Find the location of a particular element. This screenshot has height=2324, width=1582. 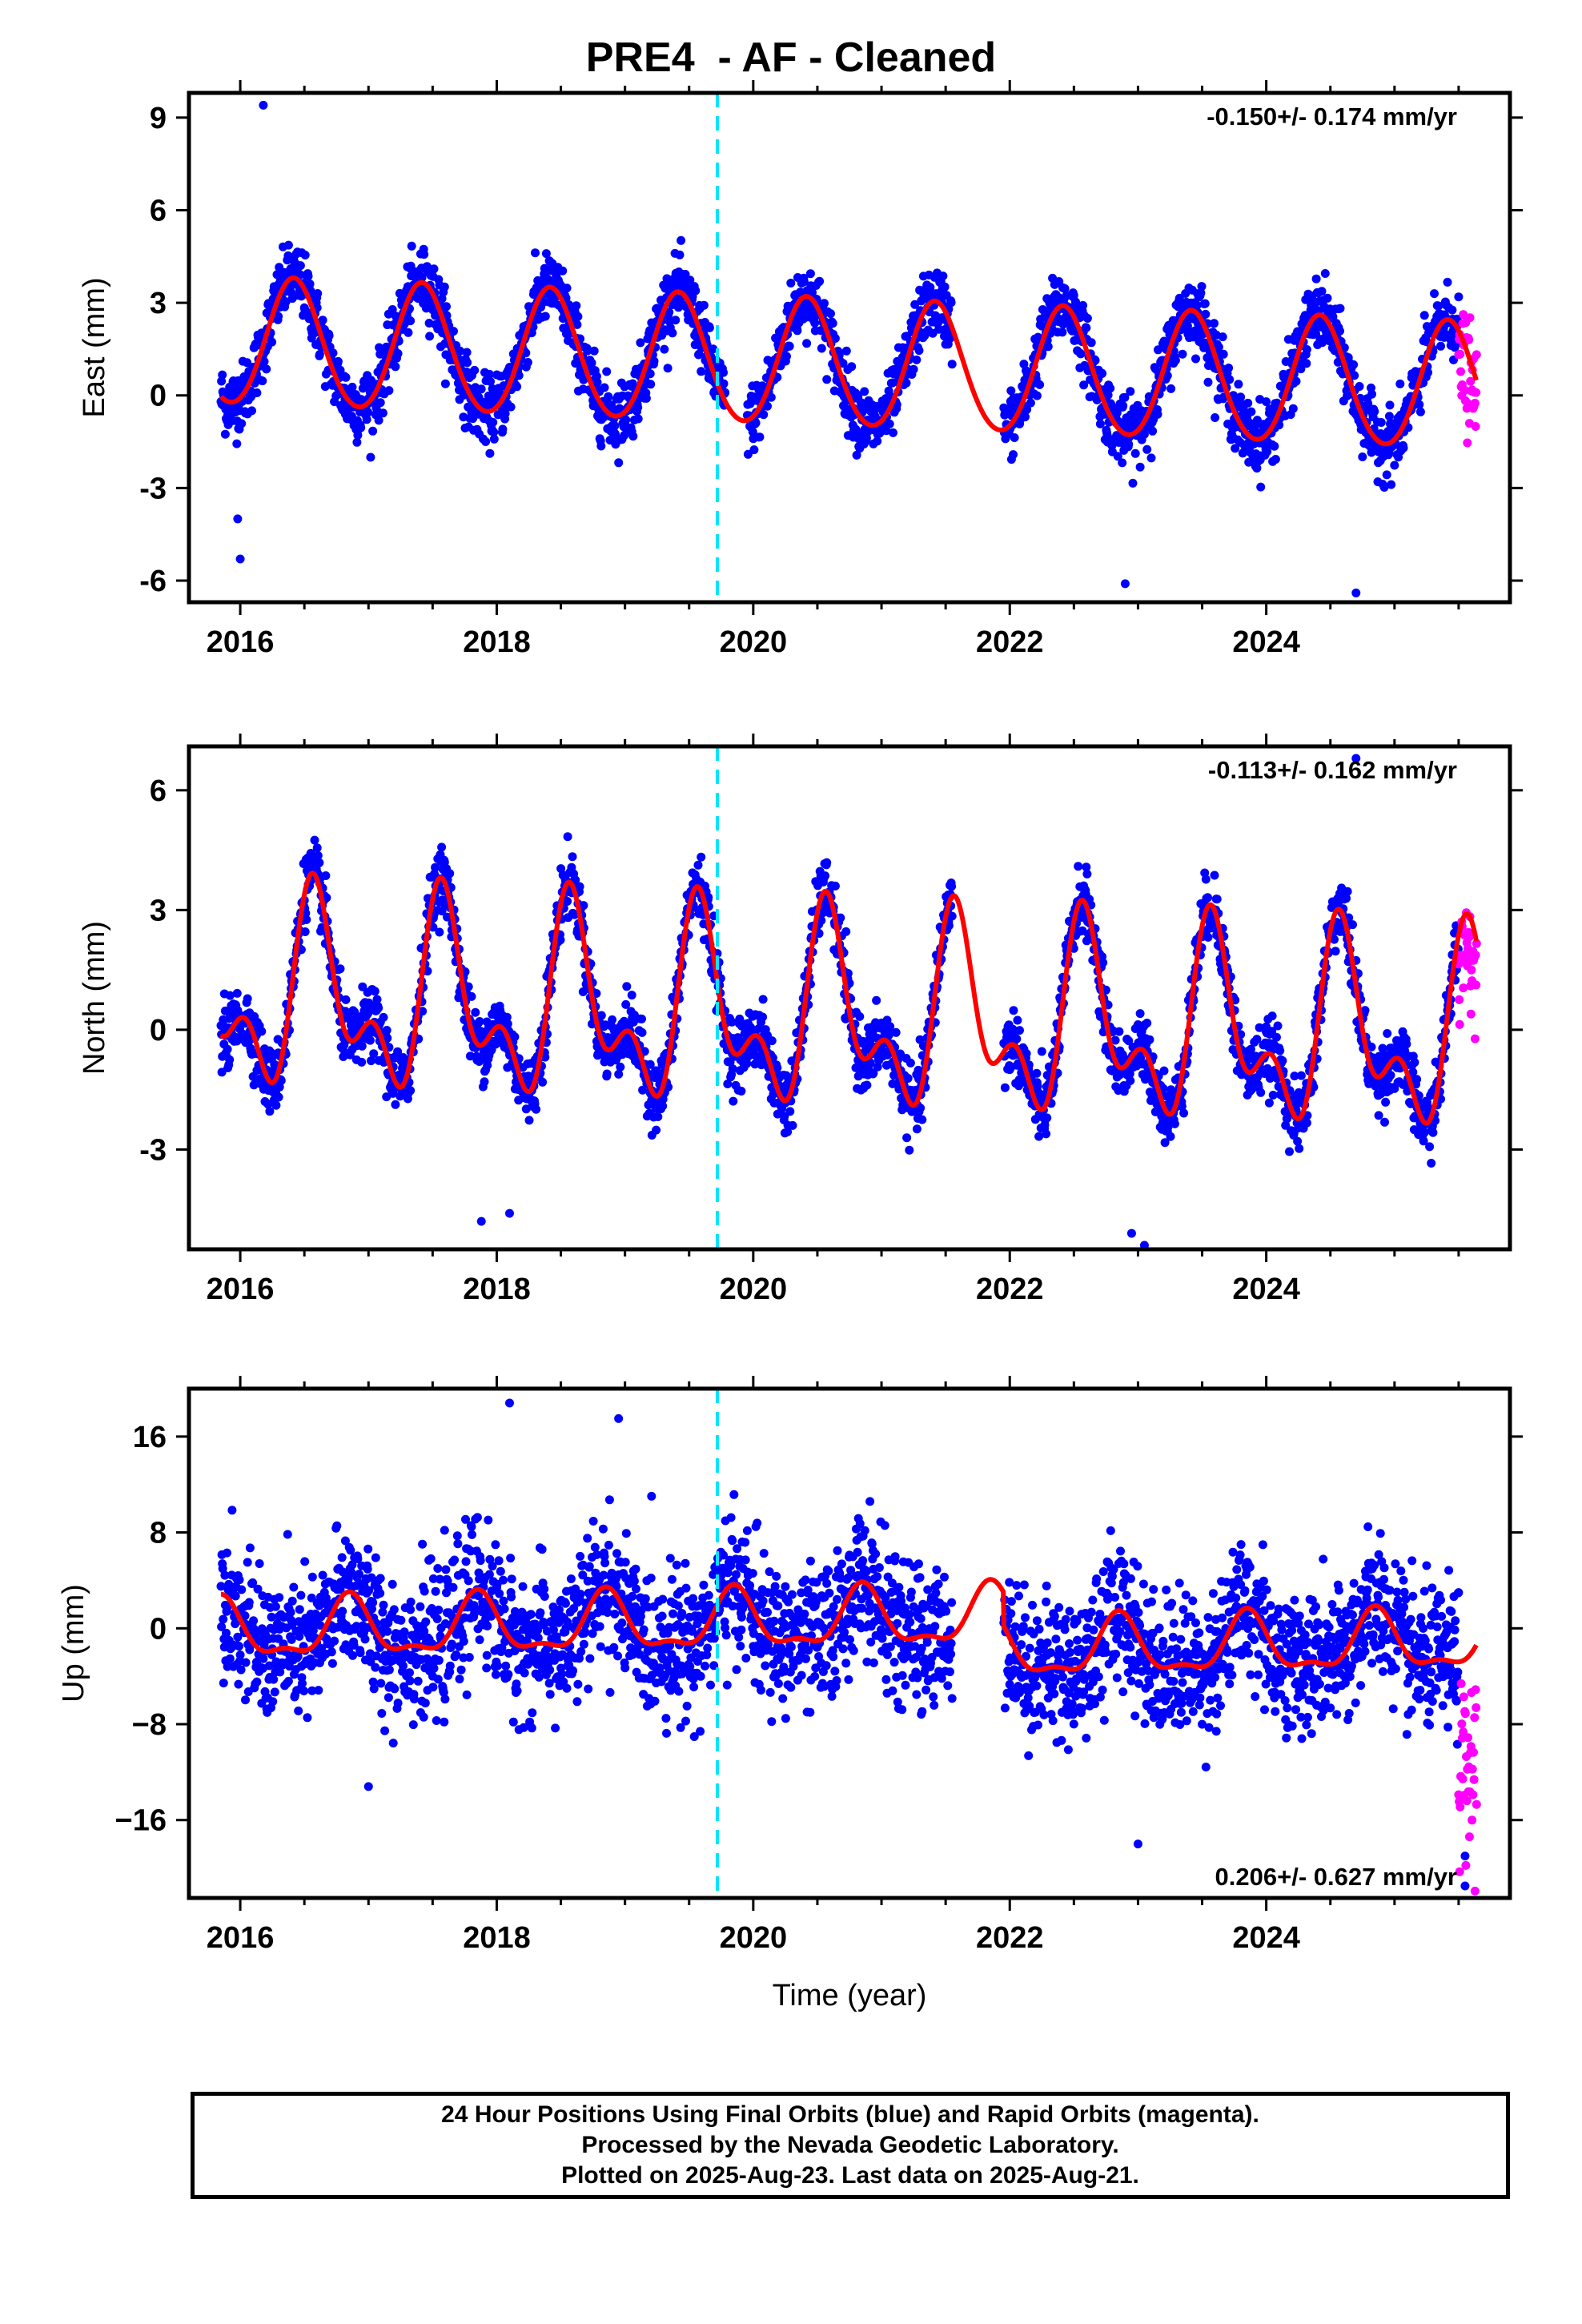

y-tick-label: 9 is located at coordinates (158, 118).